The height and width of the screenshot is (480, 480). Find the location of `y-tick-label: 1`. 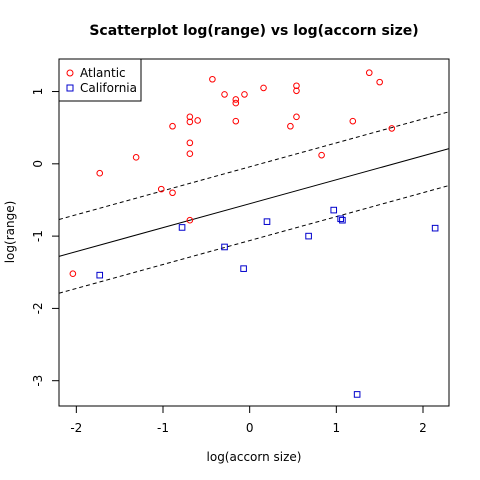

y-tick-label: 1 is located at coordinates (38, 92).